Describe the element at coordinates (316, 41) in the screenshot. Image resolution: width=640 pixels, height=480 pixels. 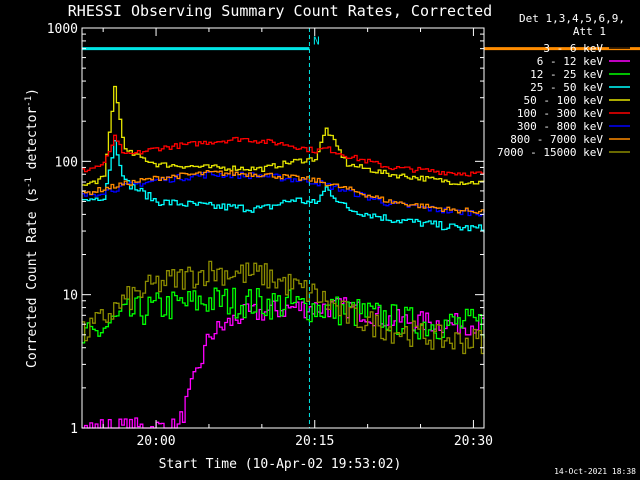
I see `night-label: N` at that location.